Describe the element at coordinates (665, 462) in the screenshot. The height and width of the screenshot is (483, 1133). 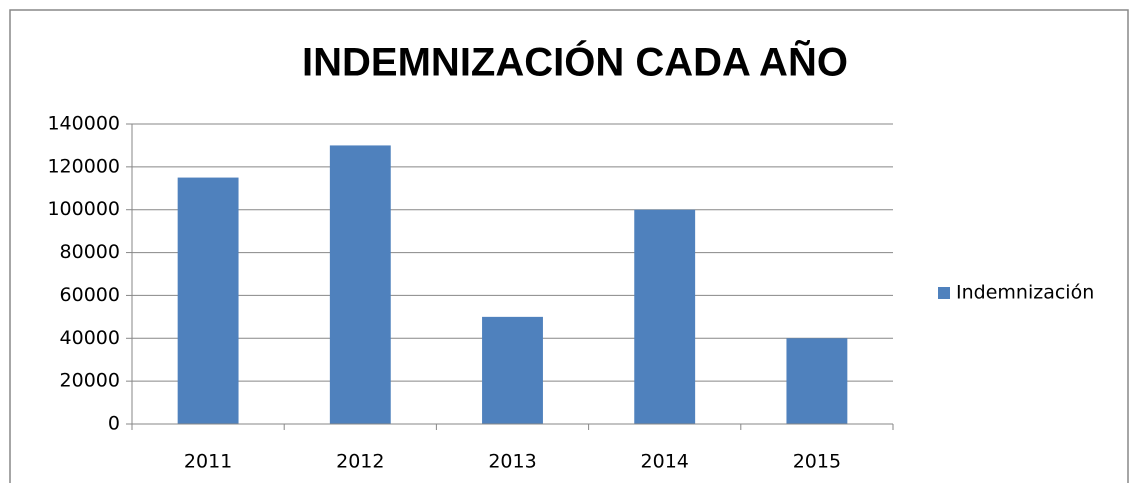
I see `x-tick-label: 2014` at that location.